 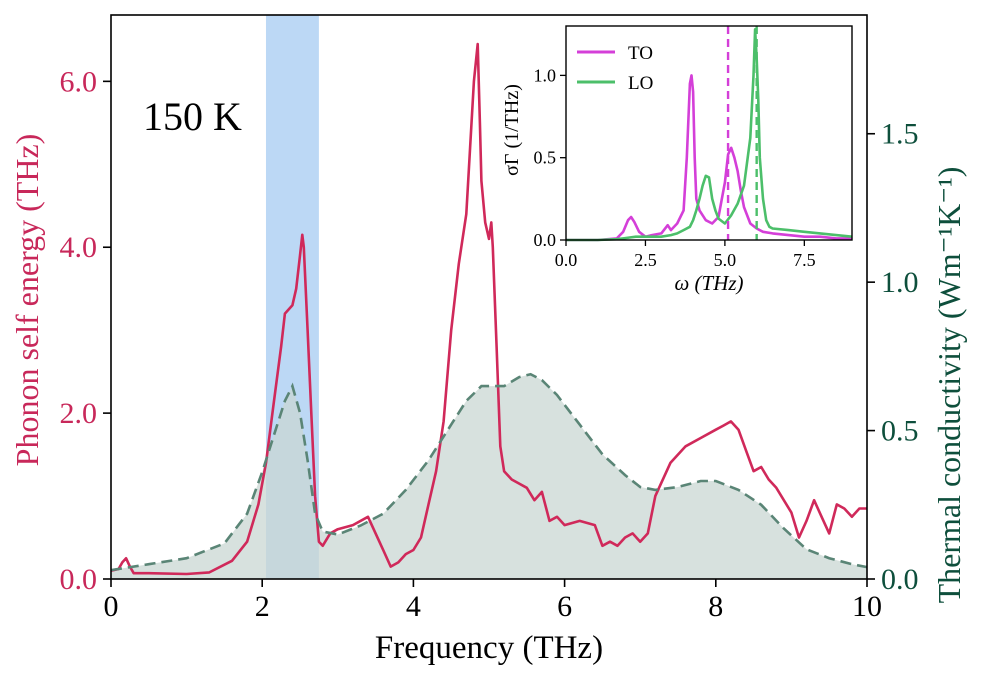 What do you see at coordinates (564, 606) in the screenshot?
I see `x-tick-label: 6` at bounding box center [564, 606].